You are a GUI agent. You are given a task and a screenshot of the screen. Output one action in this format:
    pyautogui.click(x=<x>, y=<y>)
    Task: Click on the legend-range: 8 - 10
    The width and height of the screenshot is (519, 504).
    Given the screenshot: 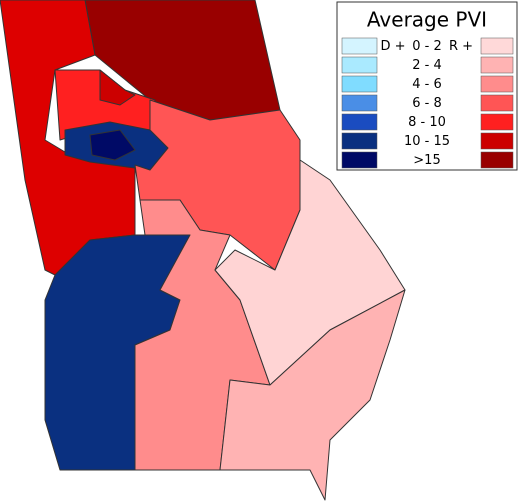 What is the action you would take?
    pyautogui.click(x=427, y=122)
    